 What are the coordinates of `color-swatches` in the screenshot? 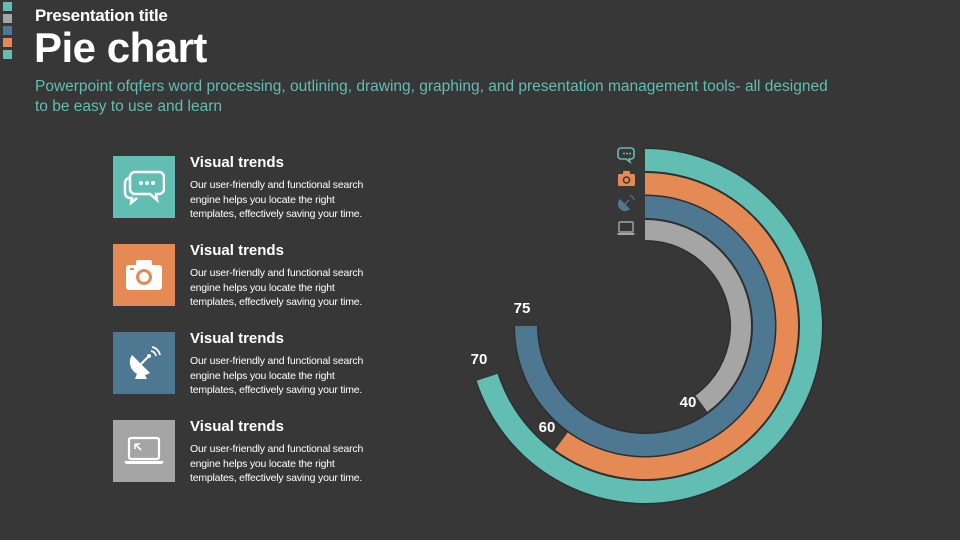 It's located at (7, 32).